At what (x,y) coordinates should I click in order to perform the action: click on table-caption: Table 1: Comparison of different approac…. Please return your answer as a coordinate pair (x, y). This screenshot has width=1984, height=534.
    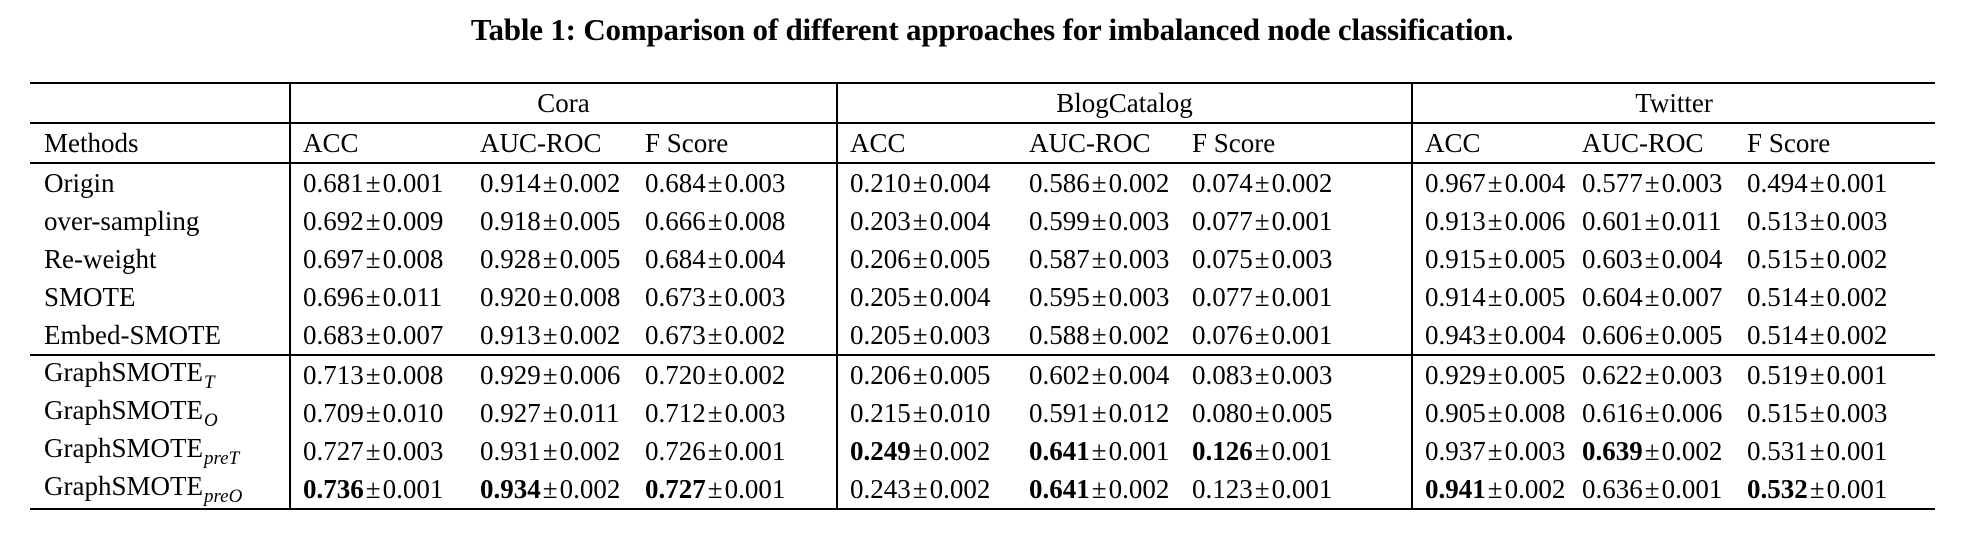
    Looking at the image, I should click on (992, 29).